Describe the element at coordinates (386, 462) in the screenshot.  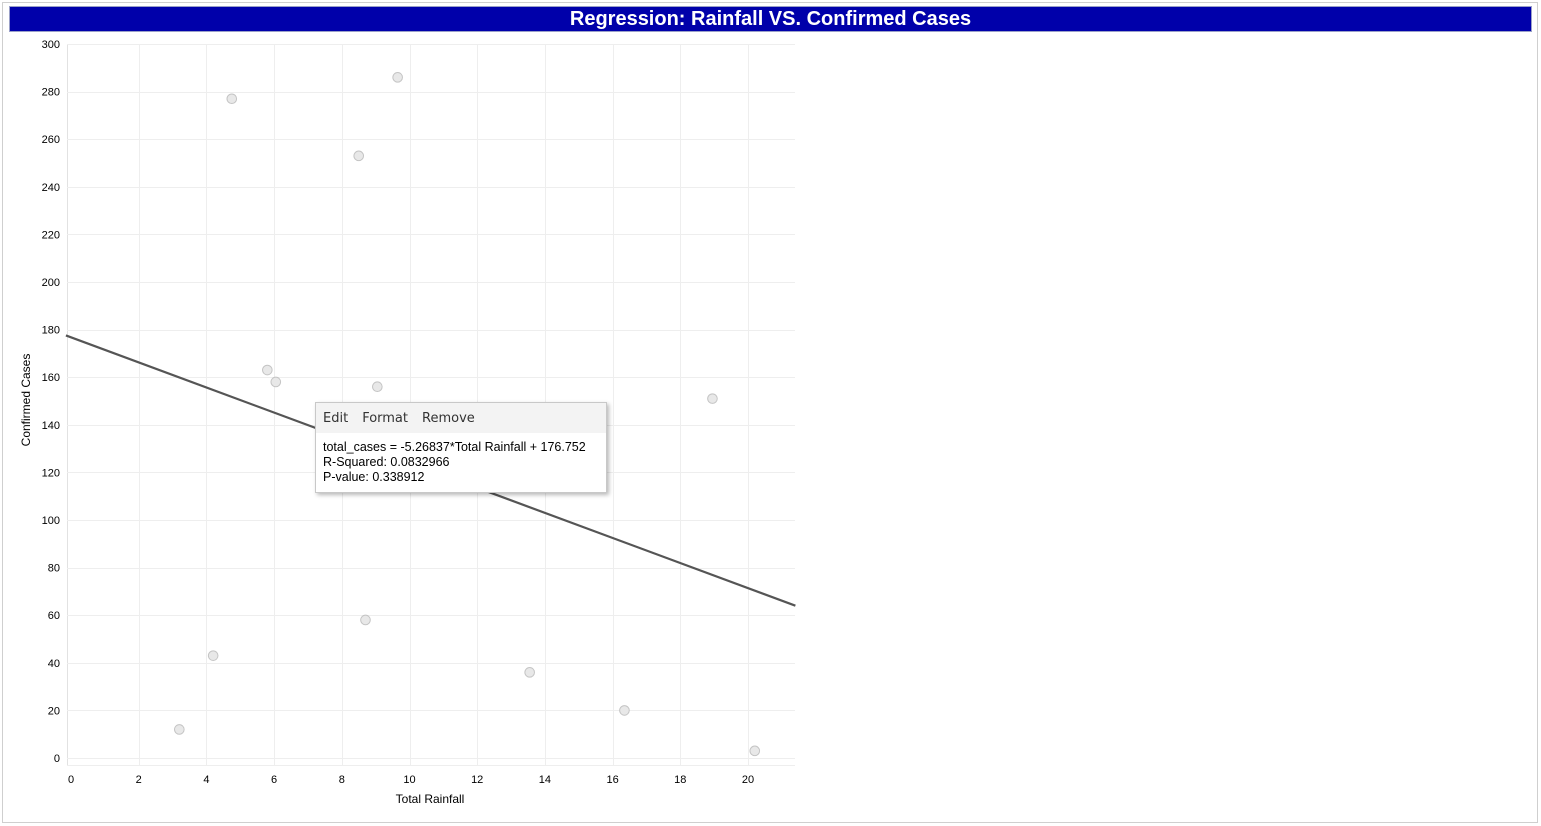
I see `r-squared: R-Squared: 0.0832966` at that location.